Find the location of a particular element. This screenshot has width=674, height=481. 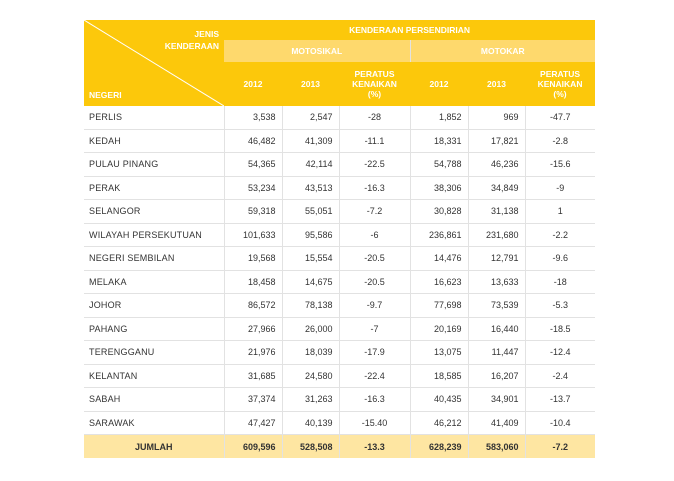

state-name: WILAYAH PERSEKUTUAN is located at coordinates (154, 234).